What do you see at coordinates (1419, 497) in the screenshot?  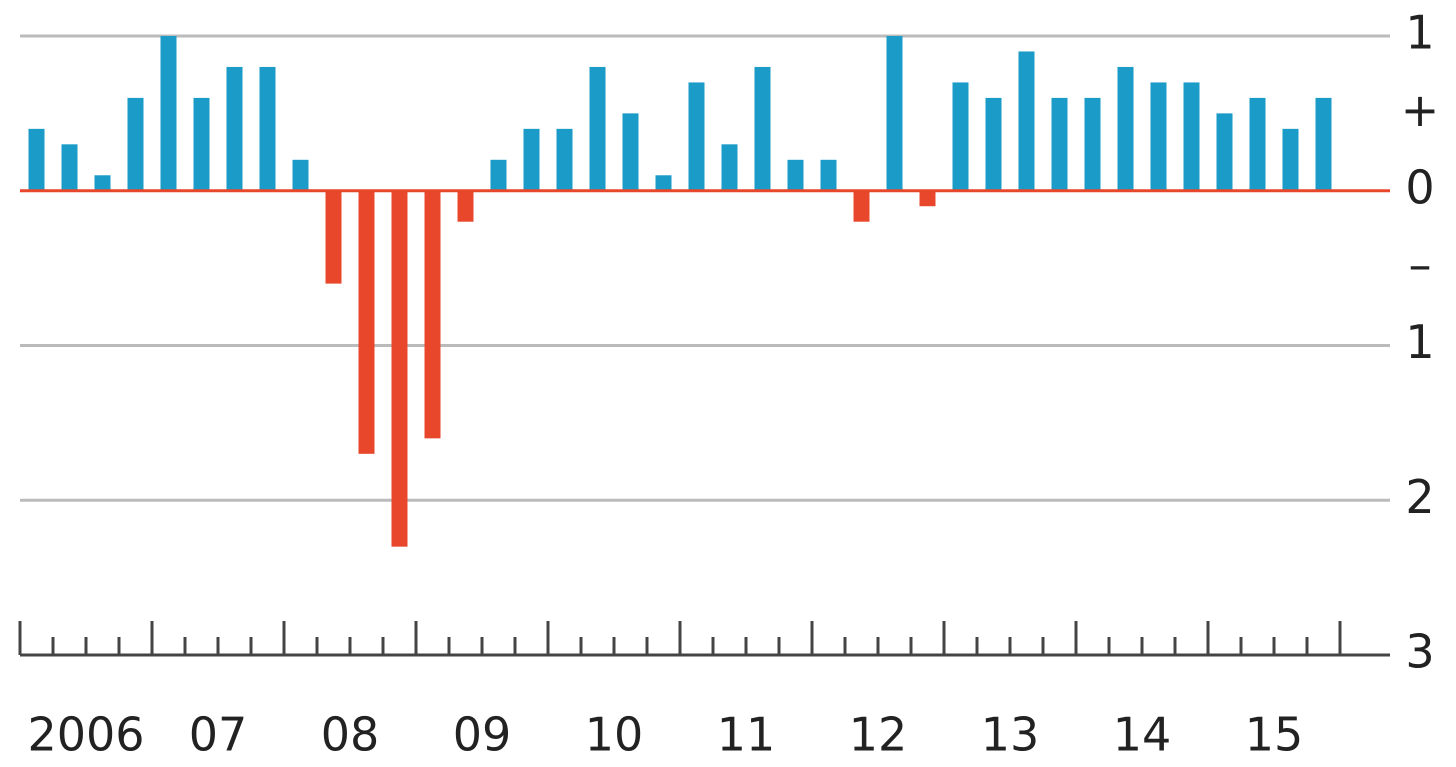 I see `y-tick-label: 2` at bounding box center [1419, 497].